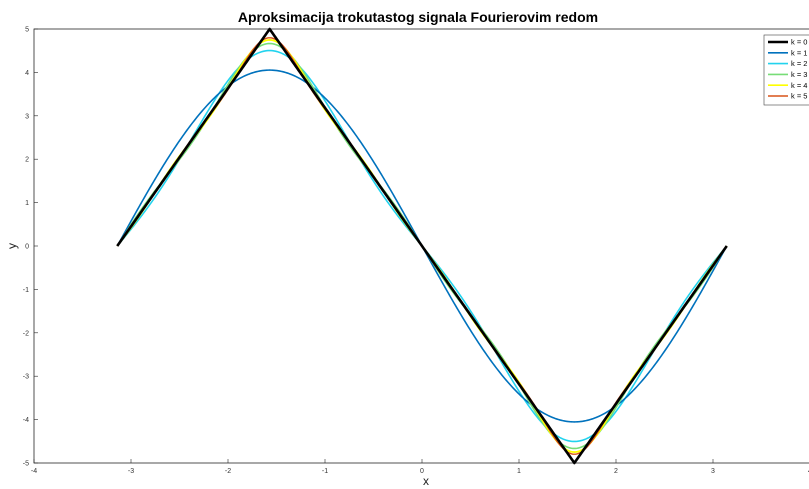  What do you see at coordinates (27, 160) in the screenshot?
I see `y-tick-label: 2` at bounding box center [27, 160].